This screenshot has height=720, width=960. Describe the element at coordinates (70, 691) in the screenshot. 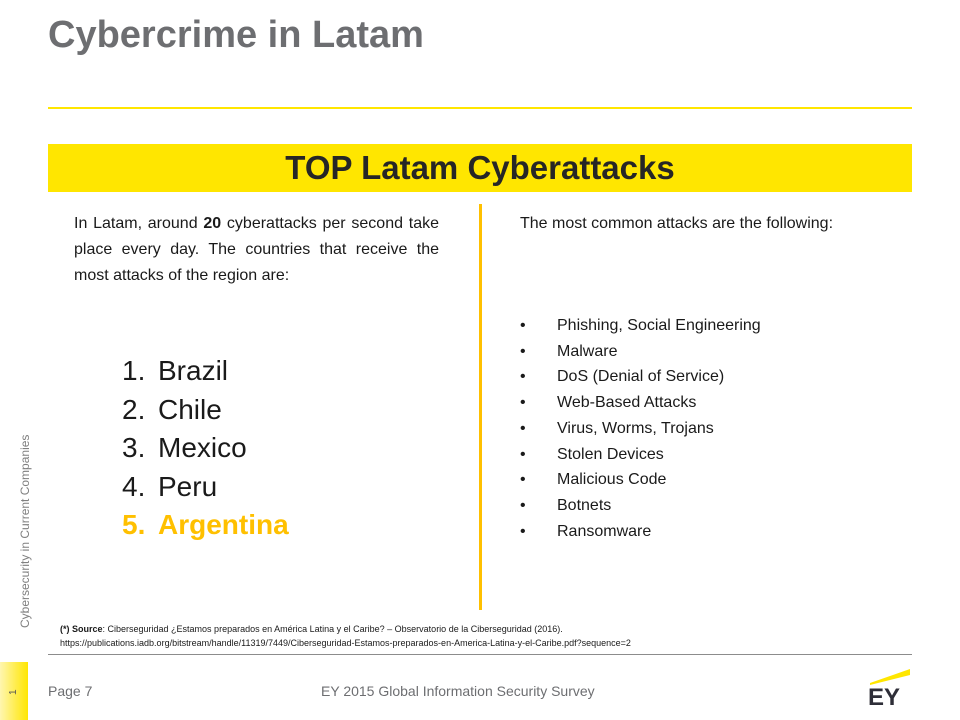

I see `page-number: Page 7` at that location.